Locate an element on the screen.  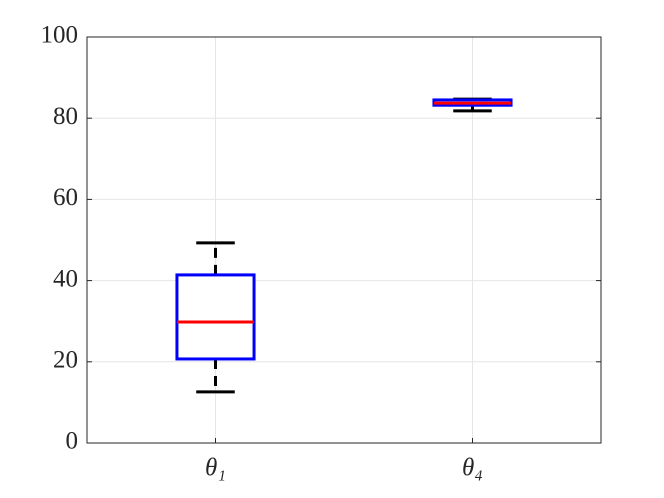
y-tick-label: 20 is located at coordinates (65, 360).